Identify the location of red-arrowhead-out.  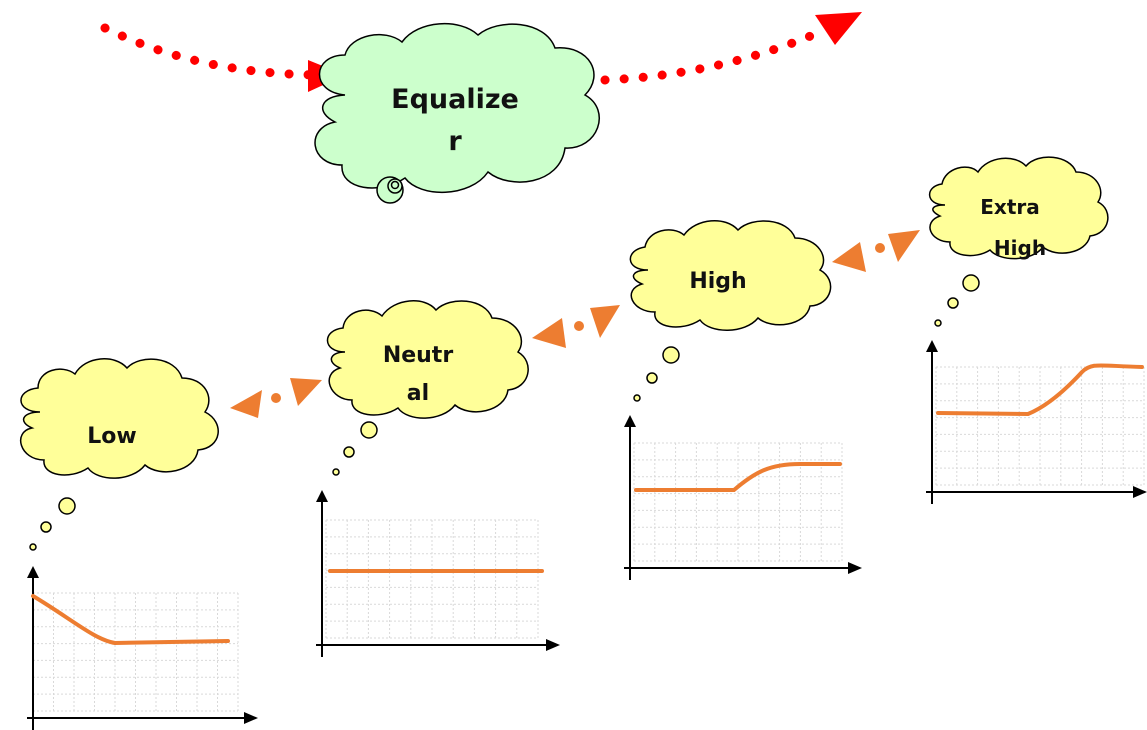
(838, 28).